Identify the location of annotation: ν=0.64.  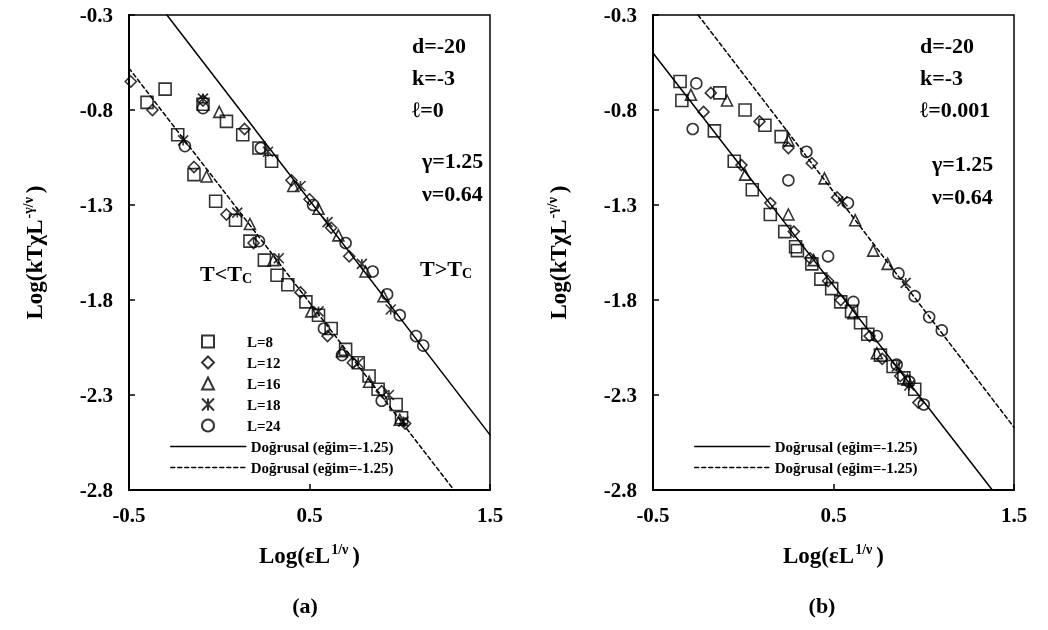
(962, 196).